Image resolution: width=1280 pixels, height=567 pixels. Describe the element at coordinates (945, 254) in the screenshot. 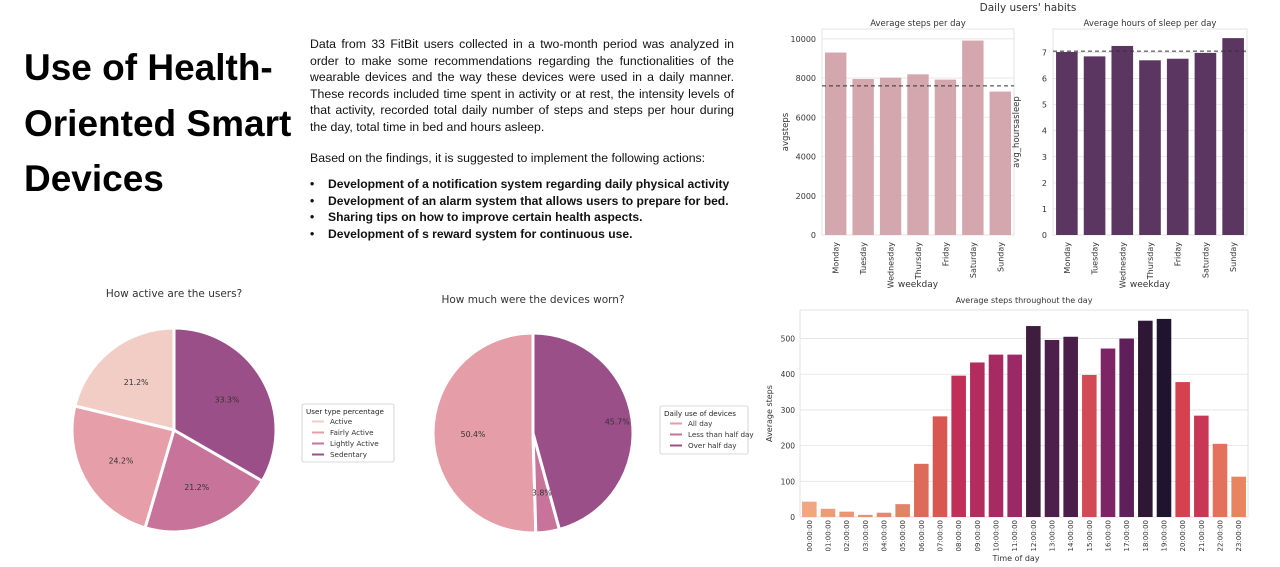

I see `x-tick-label: Friday` at that location.